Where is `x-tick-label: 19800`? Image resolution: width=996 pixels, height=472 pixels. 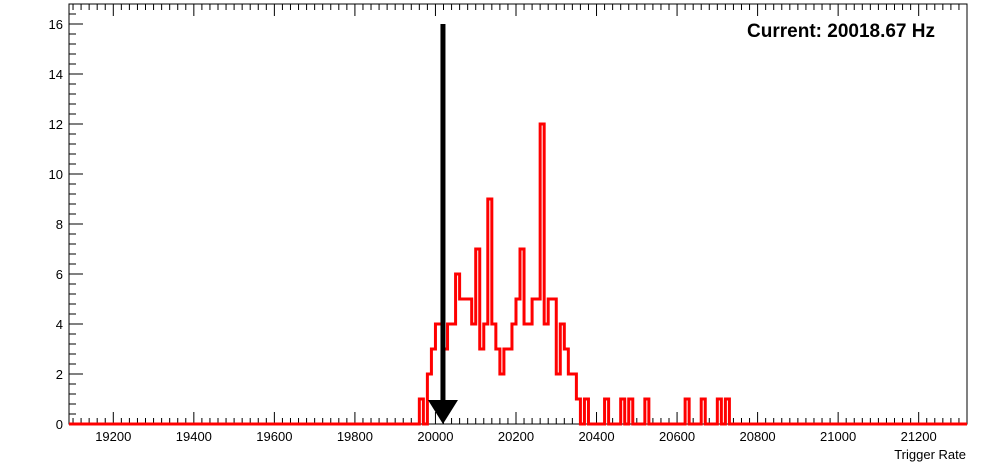 x-tick-label: 19800 is located at coordinates (355, 436).